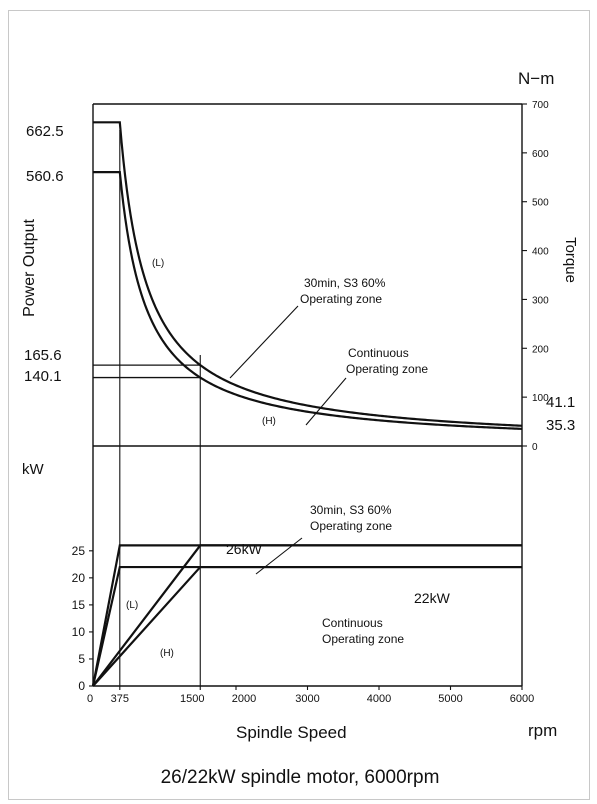 The width and height of the screenshot is (597, 804). I want to click on kw-tick-label: 10, so click(79, 632).